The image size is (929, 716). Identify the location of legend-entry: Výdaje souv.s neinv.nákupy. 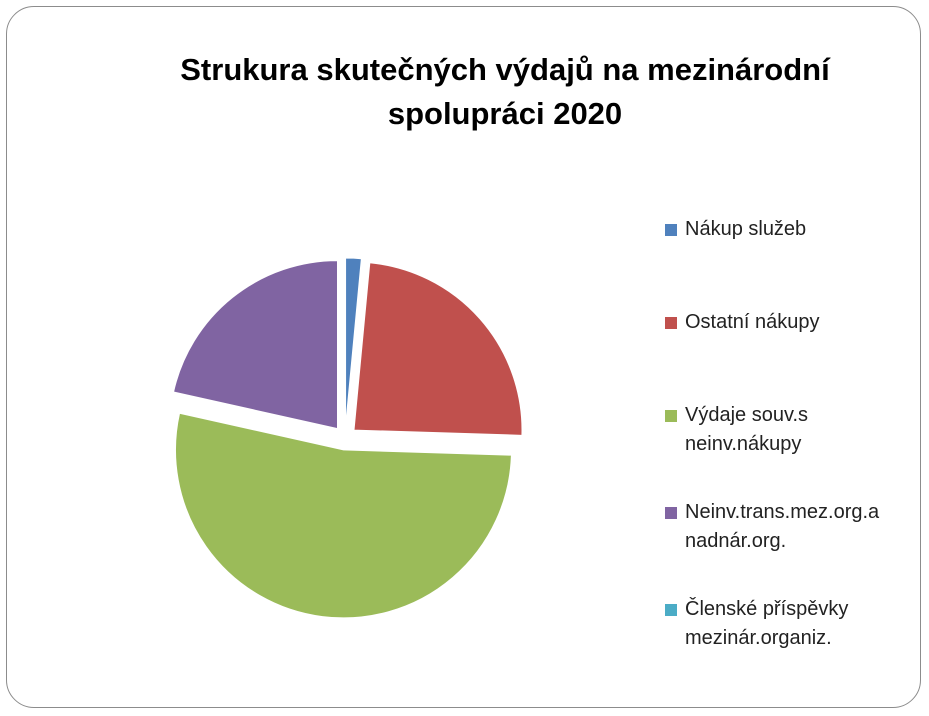
(795, 430).